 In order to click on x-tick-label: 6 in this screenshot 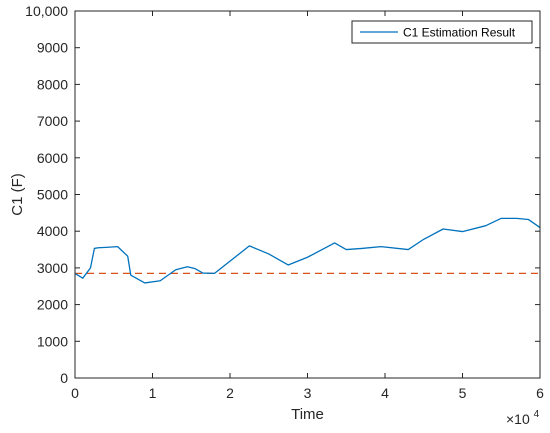, I will do `click(540, 393)`.